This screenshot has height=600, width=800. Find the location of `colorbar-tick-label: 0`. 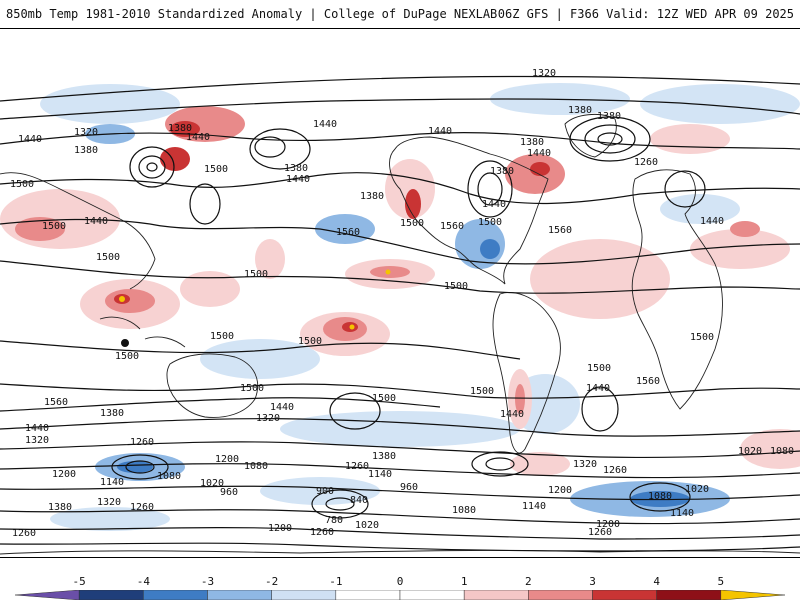

colorbar-tick-label: 0 is located at coordinates (400, 581).